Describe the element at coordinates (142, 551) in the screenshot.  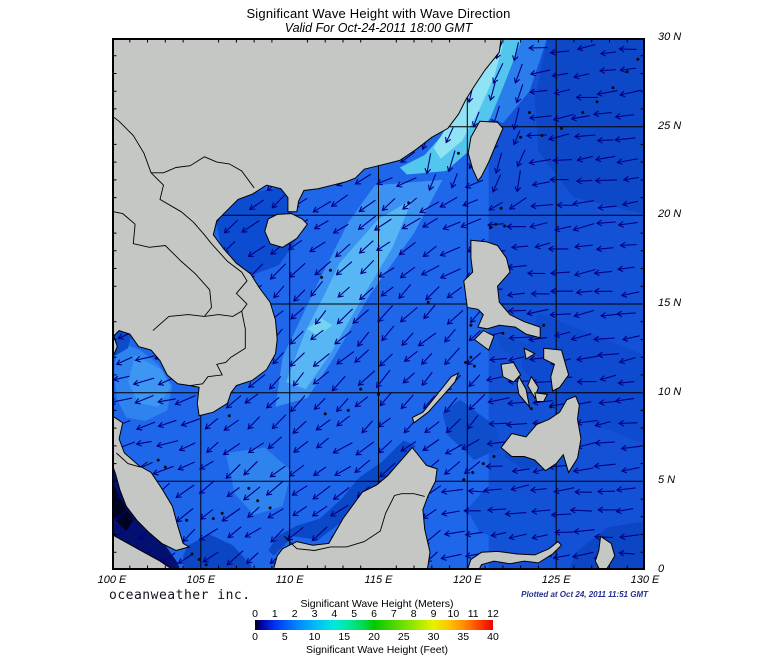
I see `land-sumatra` at that location.